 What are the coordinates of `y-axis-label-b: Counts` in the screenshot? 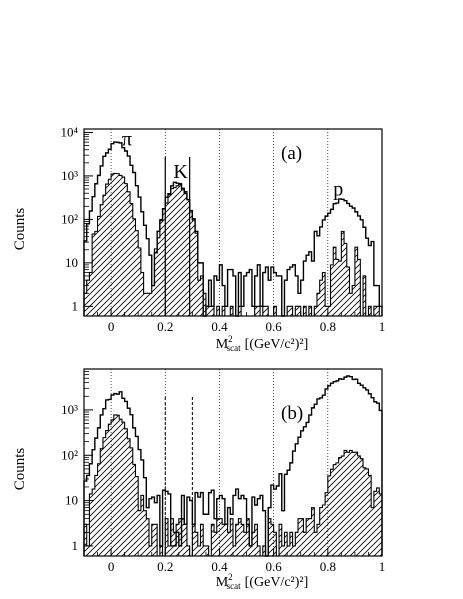 It's located at (20, 469).